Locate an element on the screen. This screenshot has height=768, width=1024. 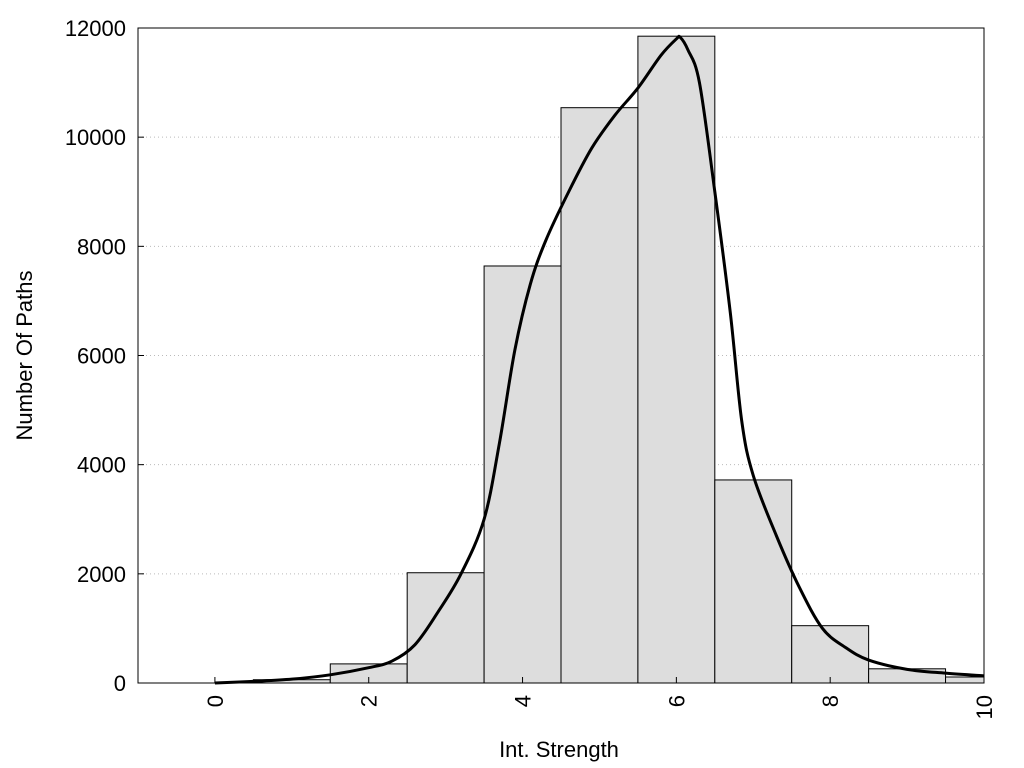
y-tick-label: 10000 is located at coordinates (95, 137).